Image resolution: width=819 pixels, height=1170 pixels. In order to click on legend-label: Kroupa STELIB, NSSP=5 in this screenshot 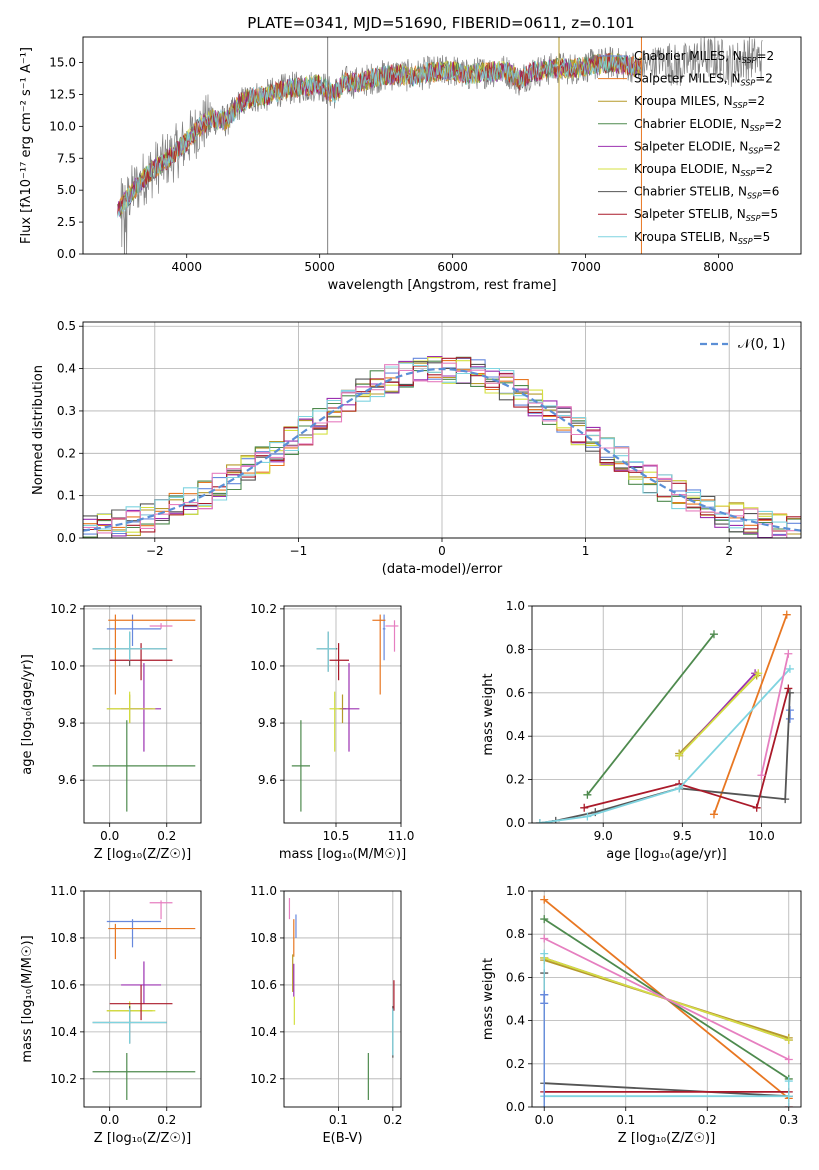, I will do `click(702, 238)`.